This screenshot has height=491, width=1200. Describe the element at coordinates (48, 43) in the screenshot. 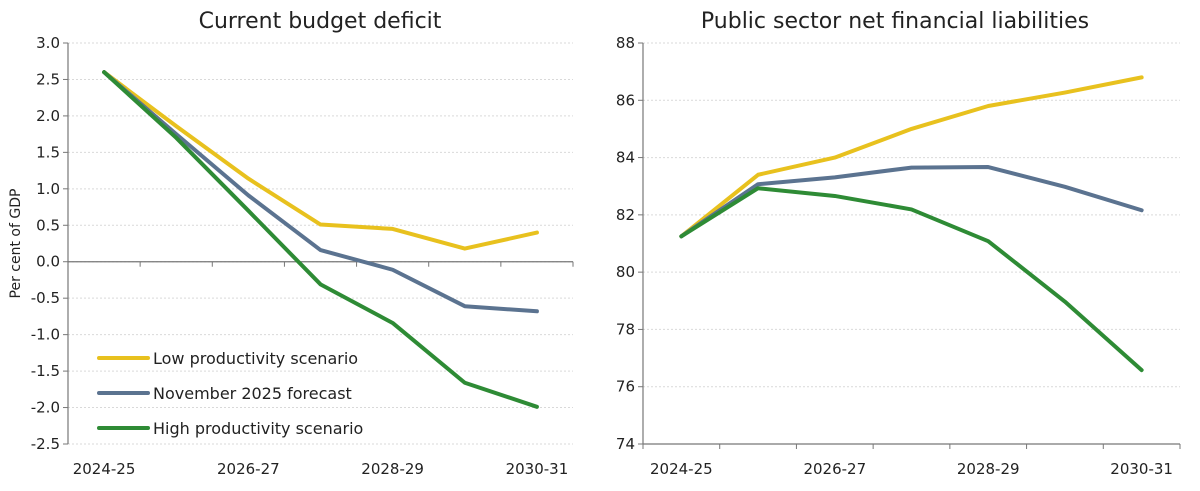

I see `y-tick-label: 3.0` at that location.